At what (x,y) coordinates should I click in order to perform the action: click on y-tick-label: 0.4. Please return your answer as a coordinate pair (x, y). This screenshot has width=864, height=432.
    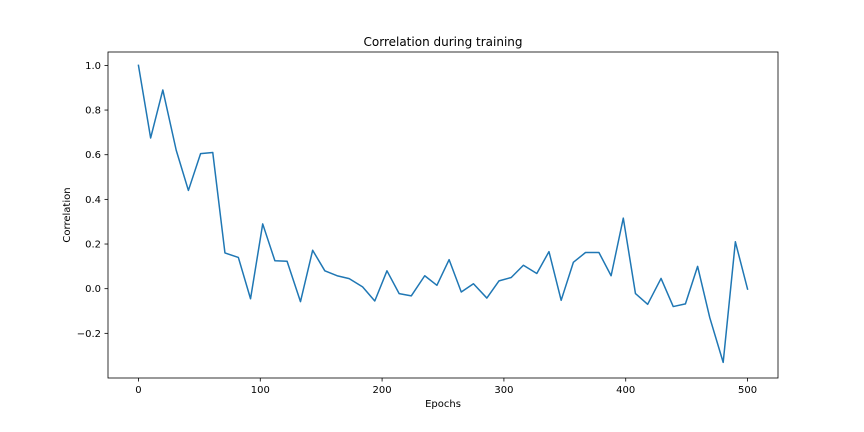
    Looking at the image, I should click on (93, 200).